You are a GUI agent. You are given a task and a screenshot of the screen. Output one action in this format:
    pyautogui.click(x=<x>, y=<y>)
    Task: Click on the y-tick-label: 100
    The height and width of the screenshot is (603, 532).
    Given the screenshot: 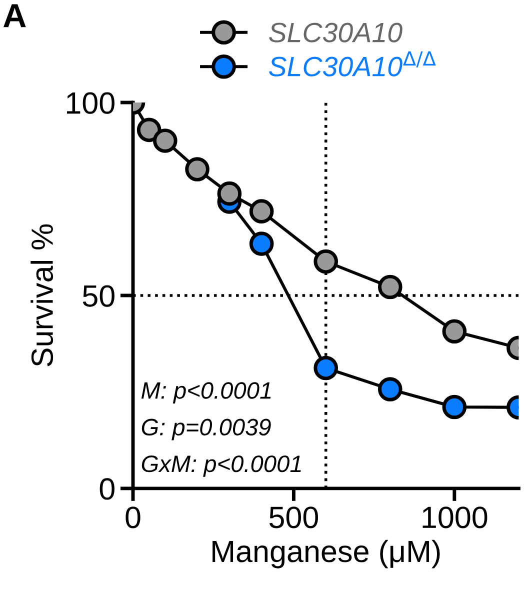 What is the action you would take?
    pyautogui.click(x=90, y=103)
    